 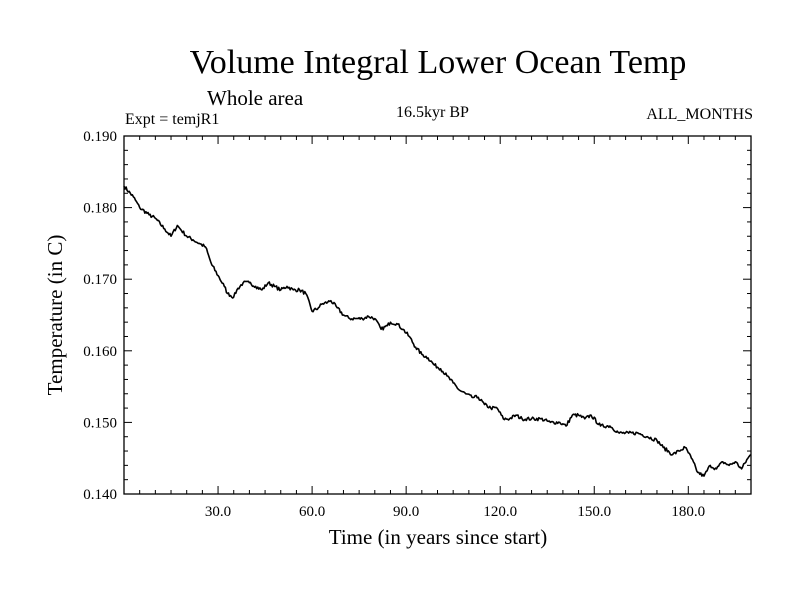 What do you see at coordinates (699, 114) in the screenshot?
I see `months-label: ALL_MONTHS` at bounding box center [699, 114].